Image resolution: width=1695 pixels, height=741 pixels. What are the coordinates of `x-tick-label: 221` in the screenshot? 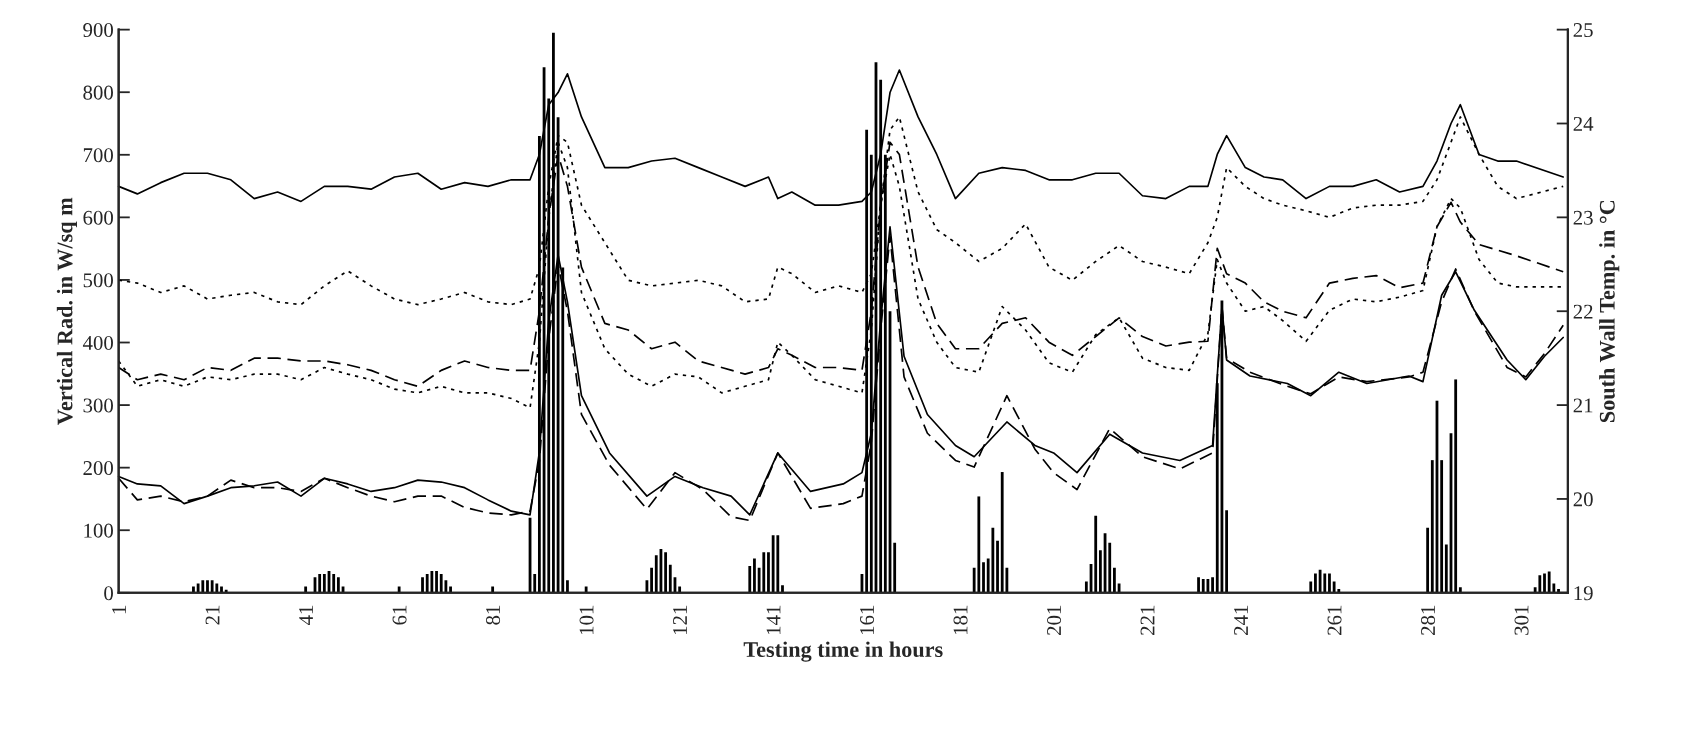 It's located at (1147, 620).